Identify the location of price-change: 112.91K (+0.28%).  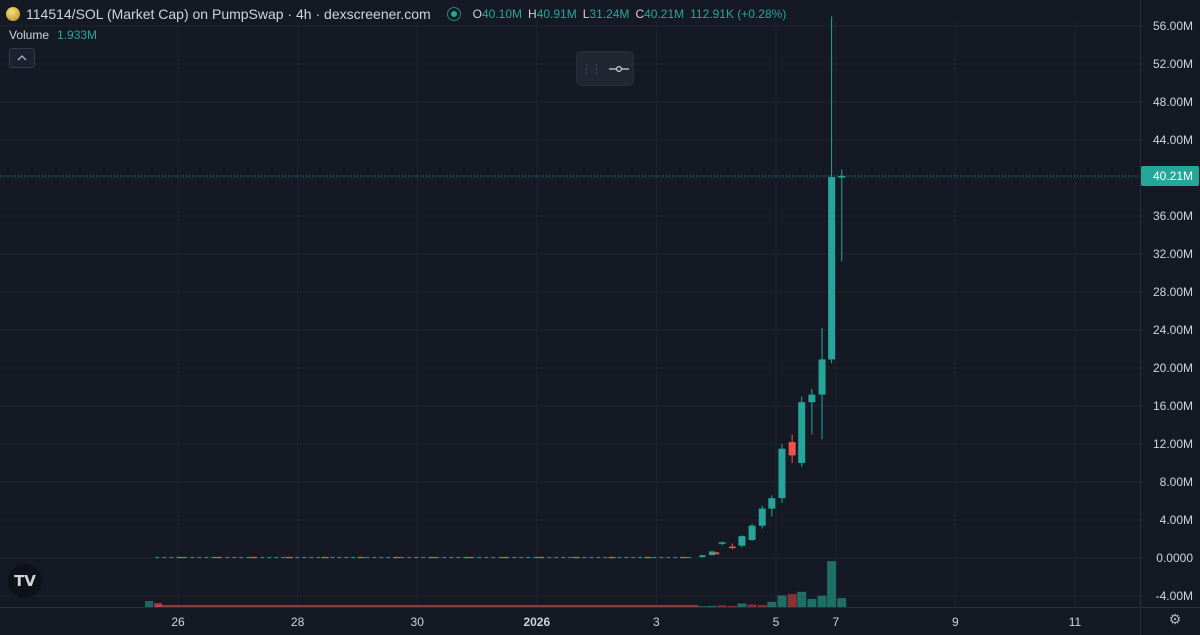
(738, 14).